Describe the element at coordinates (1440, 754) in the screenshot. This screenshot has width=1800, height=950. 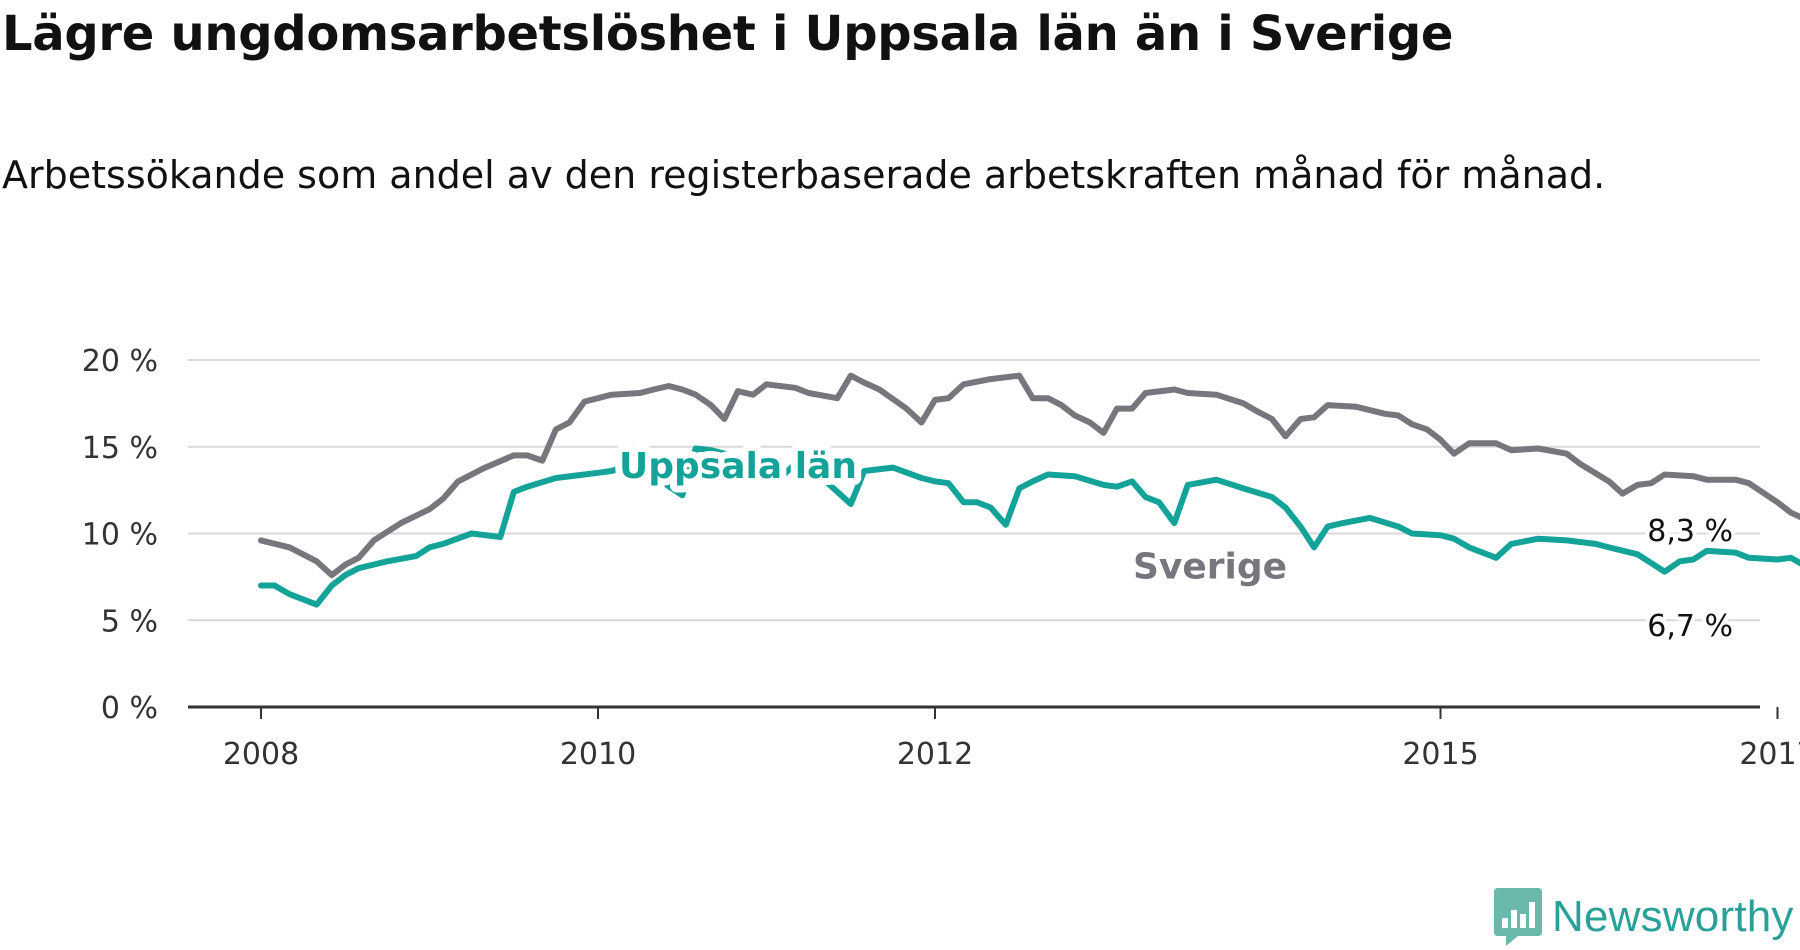
I see `x-tick-label: 2015` at that location.